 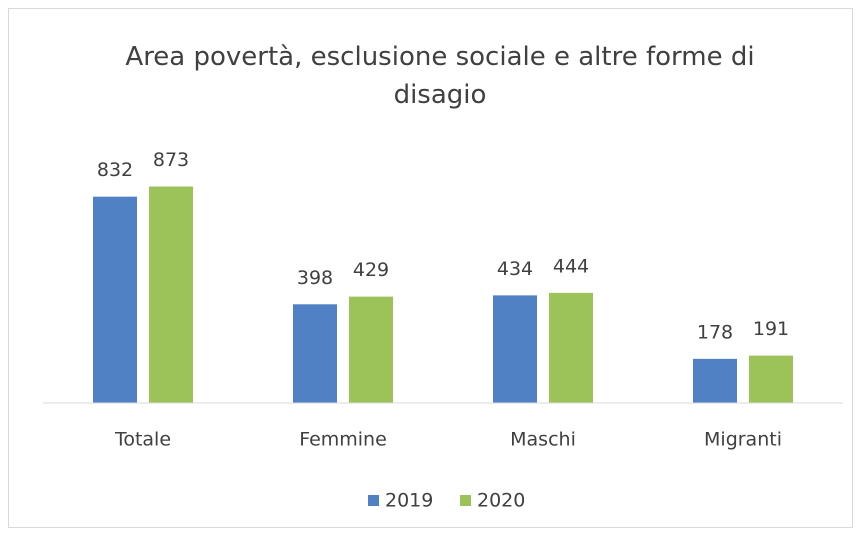 What do you see at coordinates (715, 332) in the screenshot?
I see `data-label: 178` at bounding box center [715, 332].